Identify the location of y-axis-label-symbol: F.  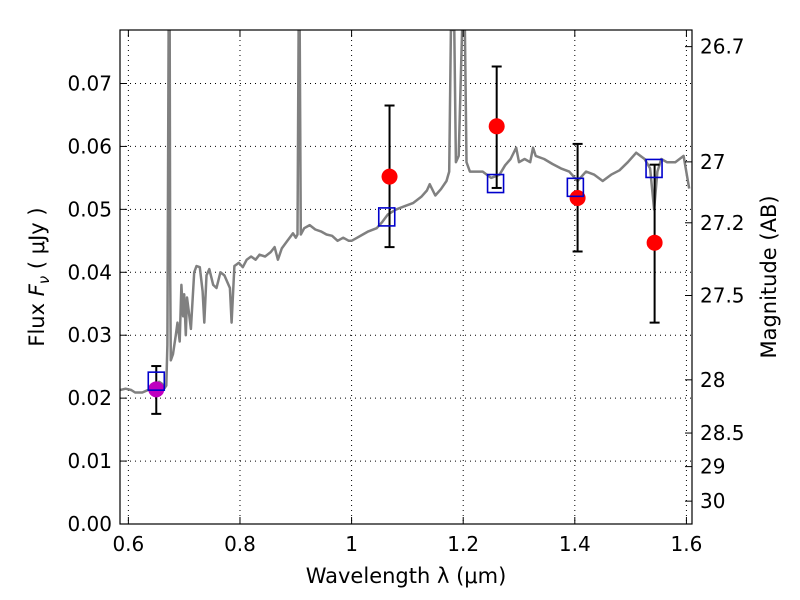
(37, 289).